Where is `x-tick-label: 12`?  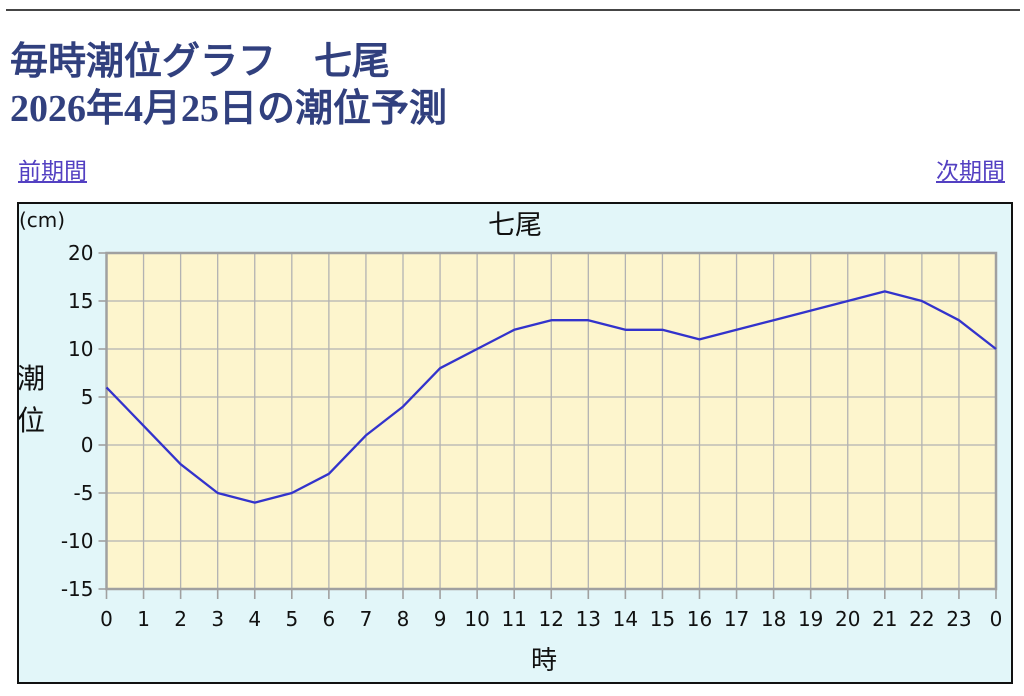
x-tick-label: 12 is located at coordinates (551, 619).